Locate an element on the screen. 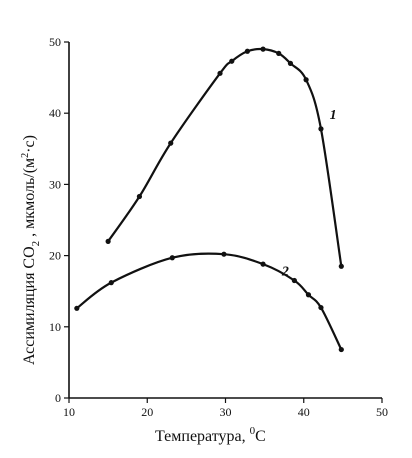  y-tick-label: 40 is located at coordinates (55, 113).